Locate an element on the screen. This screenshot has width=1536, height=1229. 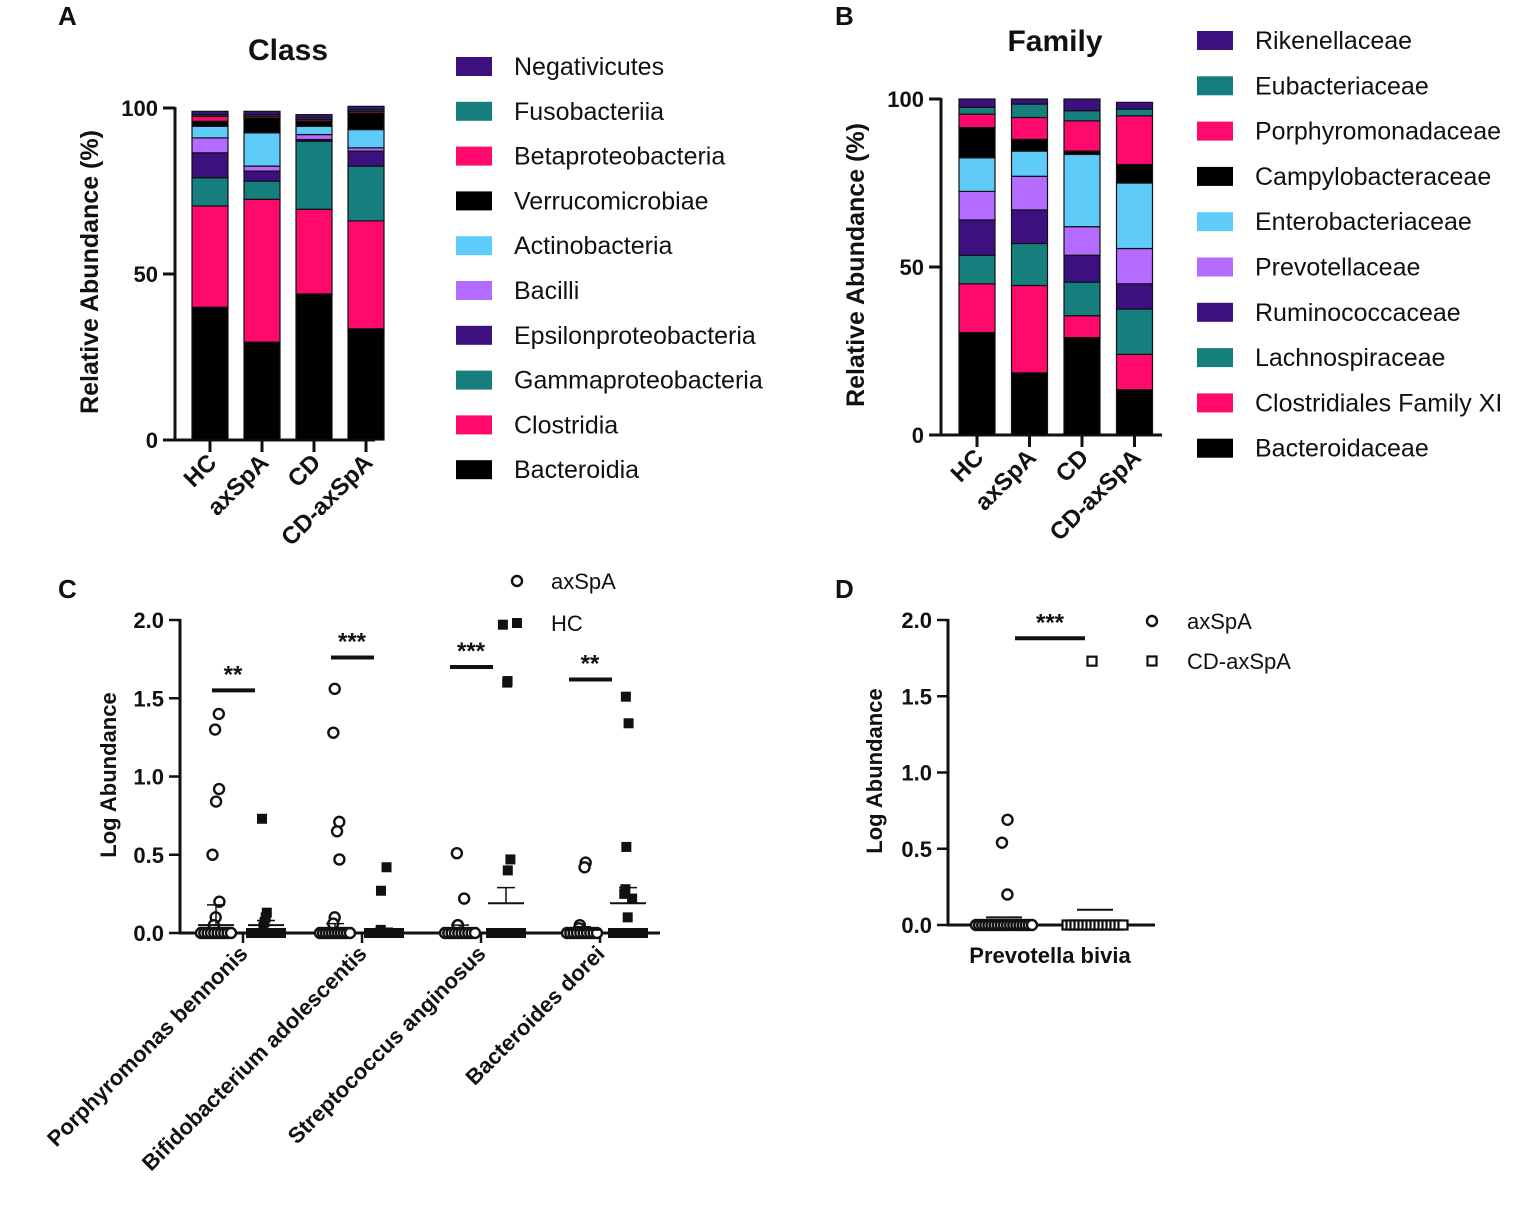
chart-c-significance-stars: ** is located at coordinates (590, 663).